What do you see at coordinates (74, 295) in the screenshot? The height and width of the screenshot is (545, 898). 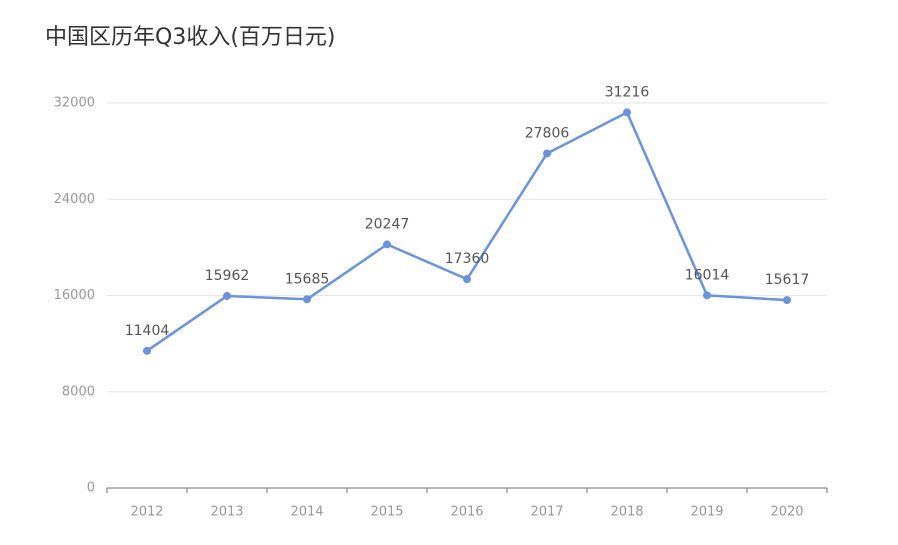 I see `y-tick-label: 16000` at bounding box center [74, 295].